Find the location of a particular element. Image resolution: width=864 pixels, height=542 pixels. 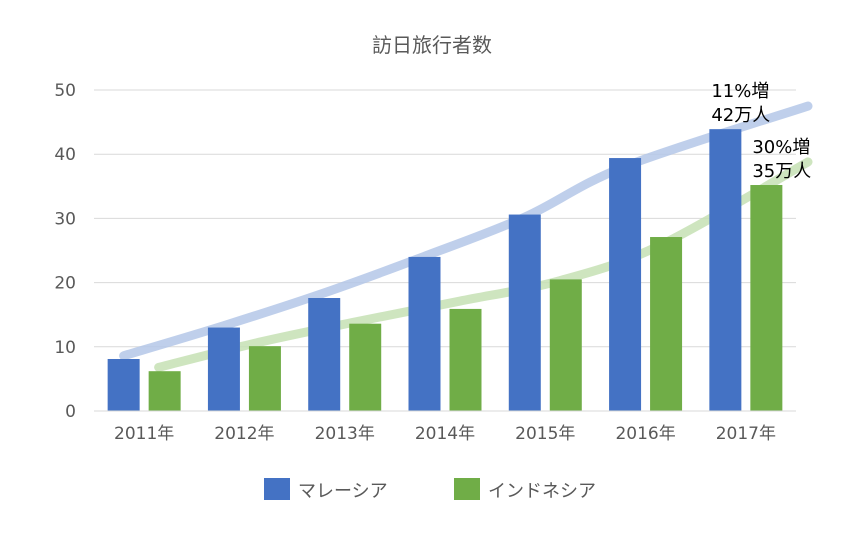

x-tick-label: 2016年 is located at coordinates (645, 434).